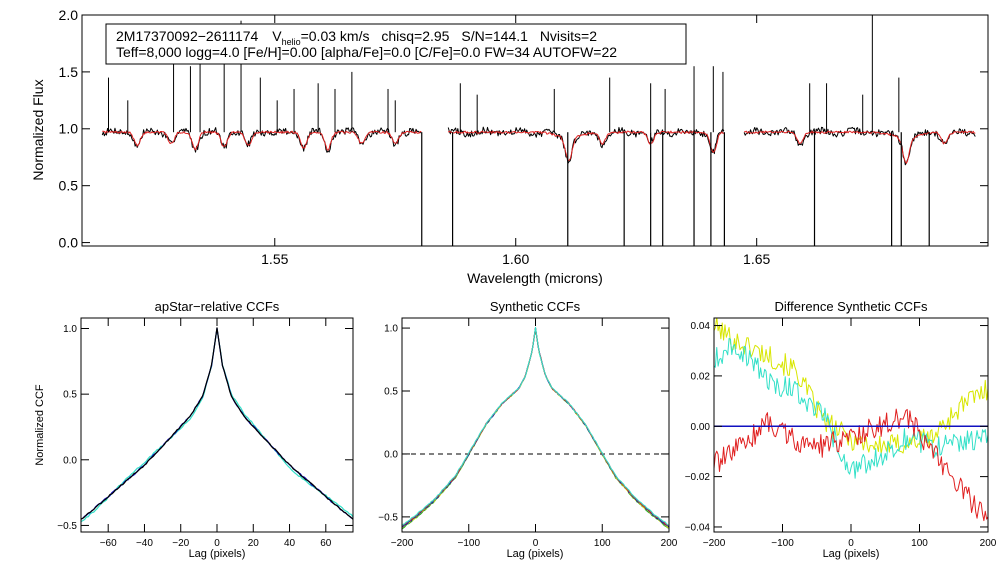 This screenshot has height=576, width=1008. I want to click on spectrum-xlabel: Wavelength (microns), so click(535, 278).